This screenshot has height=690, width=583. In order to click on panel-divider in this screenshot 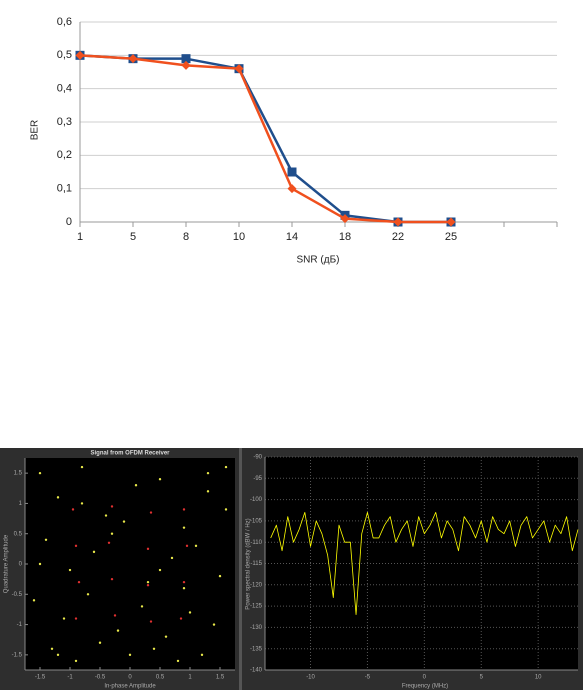, I will do `click(240, 569)`.